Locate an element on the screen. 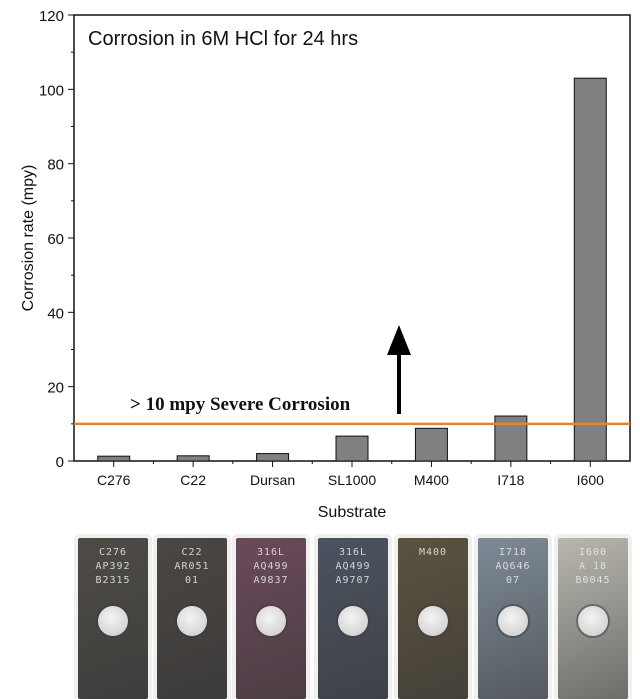 This screenshot has height=699, width=640. x-tick-label: M400 is located at coordinates (431, 480).